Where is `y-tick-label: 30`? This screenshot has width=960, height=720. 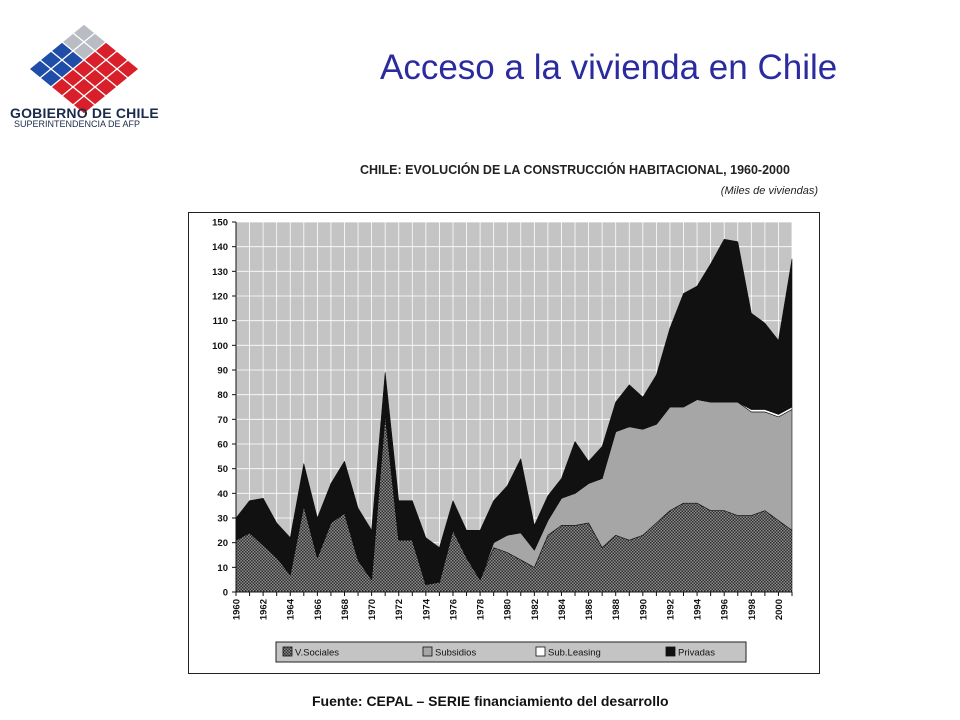
y-tick-label: 30 is located at coordinates (222, 519).